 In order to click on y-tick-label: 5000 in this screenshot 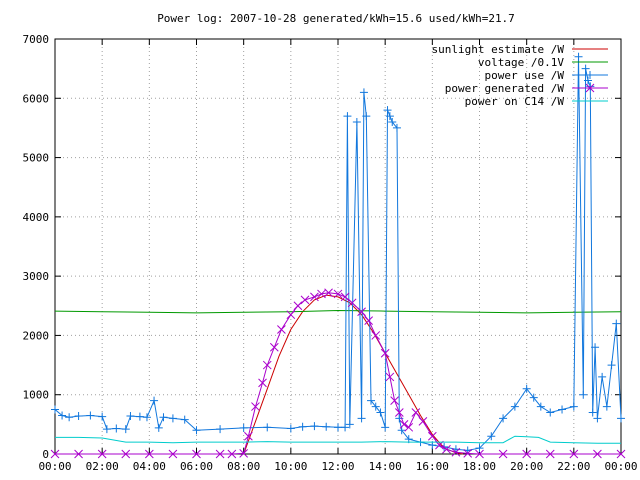, I will do `click(36, 158)`.